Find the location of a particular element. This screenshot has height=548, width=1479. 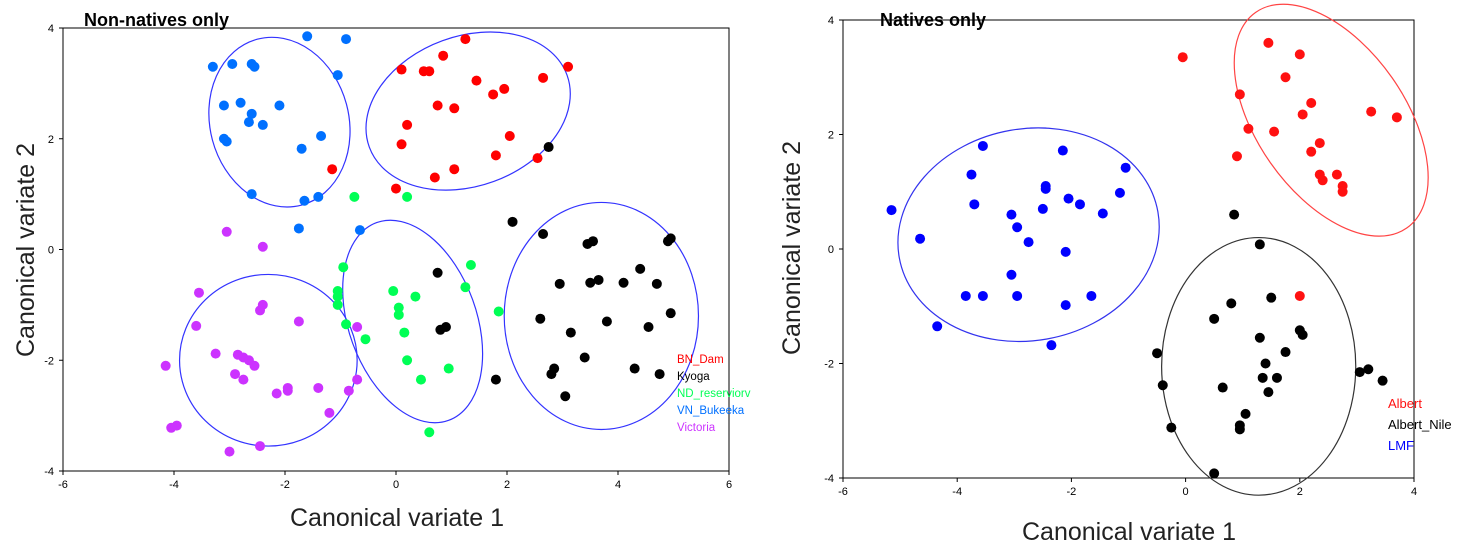

y-tick-label: -2 is located at coordinates (829, 365).